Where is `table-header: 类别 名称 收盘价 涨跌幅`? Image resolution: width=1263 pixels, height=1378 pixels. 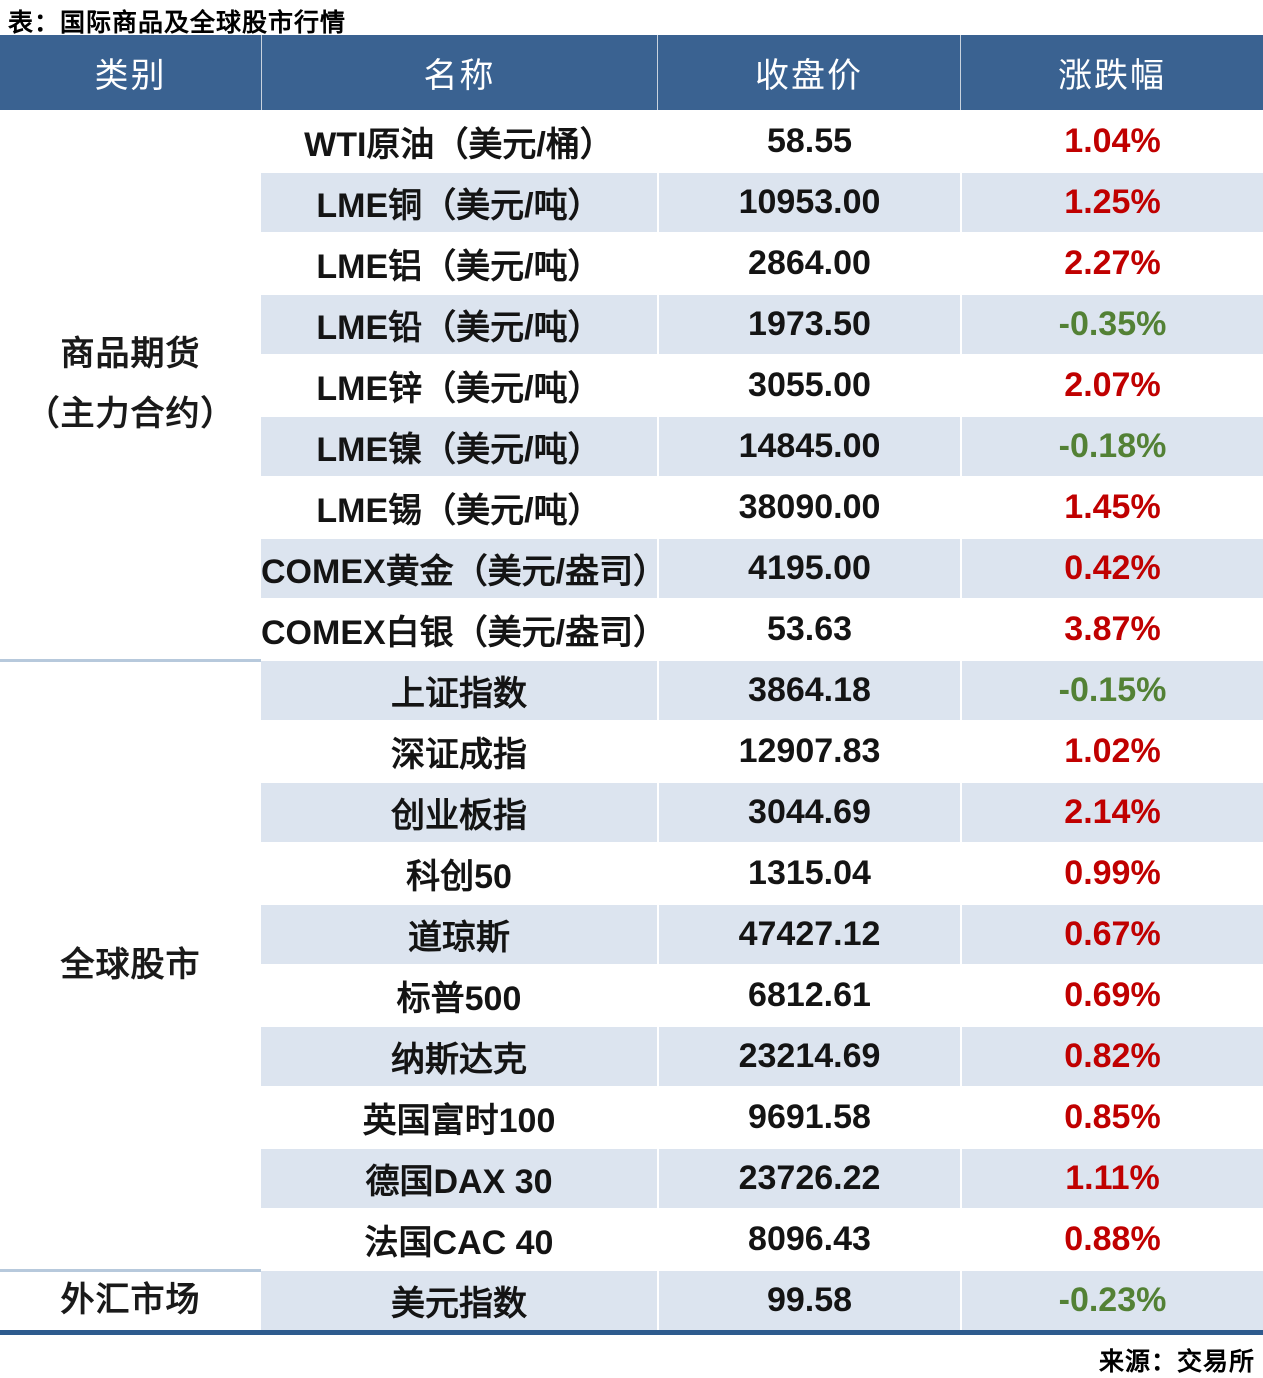 table-header: 类别 名称 收盘价 涨跌幅 is located at coordinates (631, 72).